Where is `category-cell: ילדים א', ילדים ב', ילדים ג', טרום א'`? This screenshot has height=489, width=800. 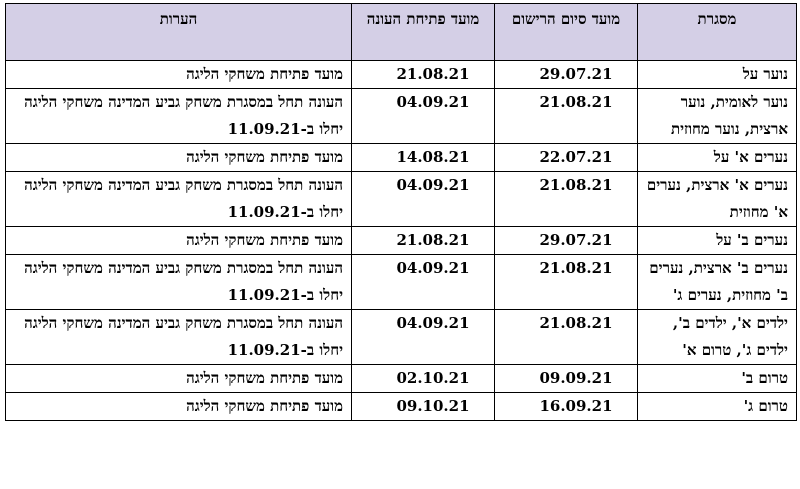 category-cell: ילדים א', ילדים ב', ילדים ג', טרום א' is located at coordinates (717, 337).